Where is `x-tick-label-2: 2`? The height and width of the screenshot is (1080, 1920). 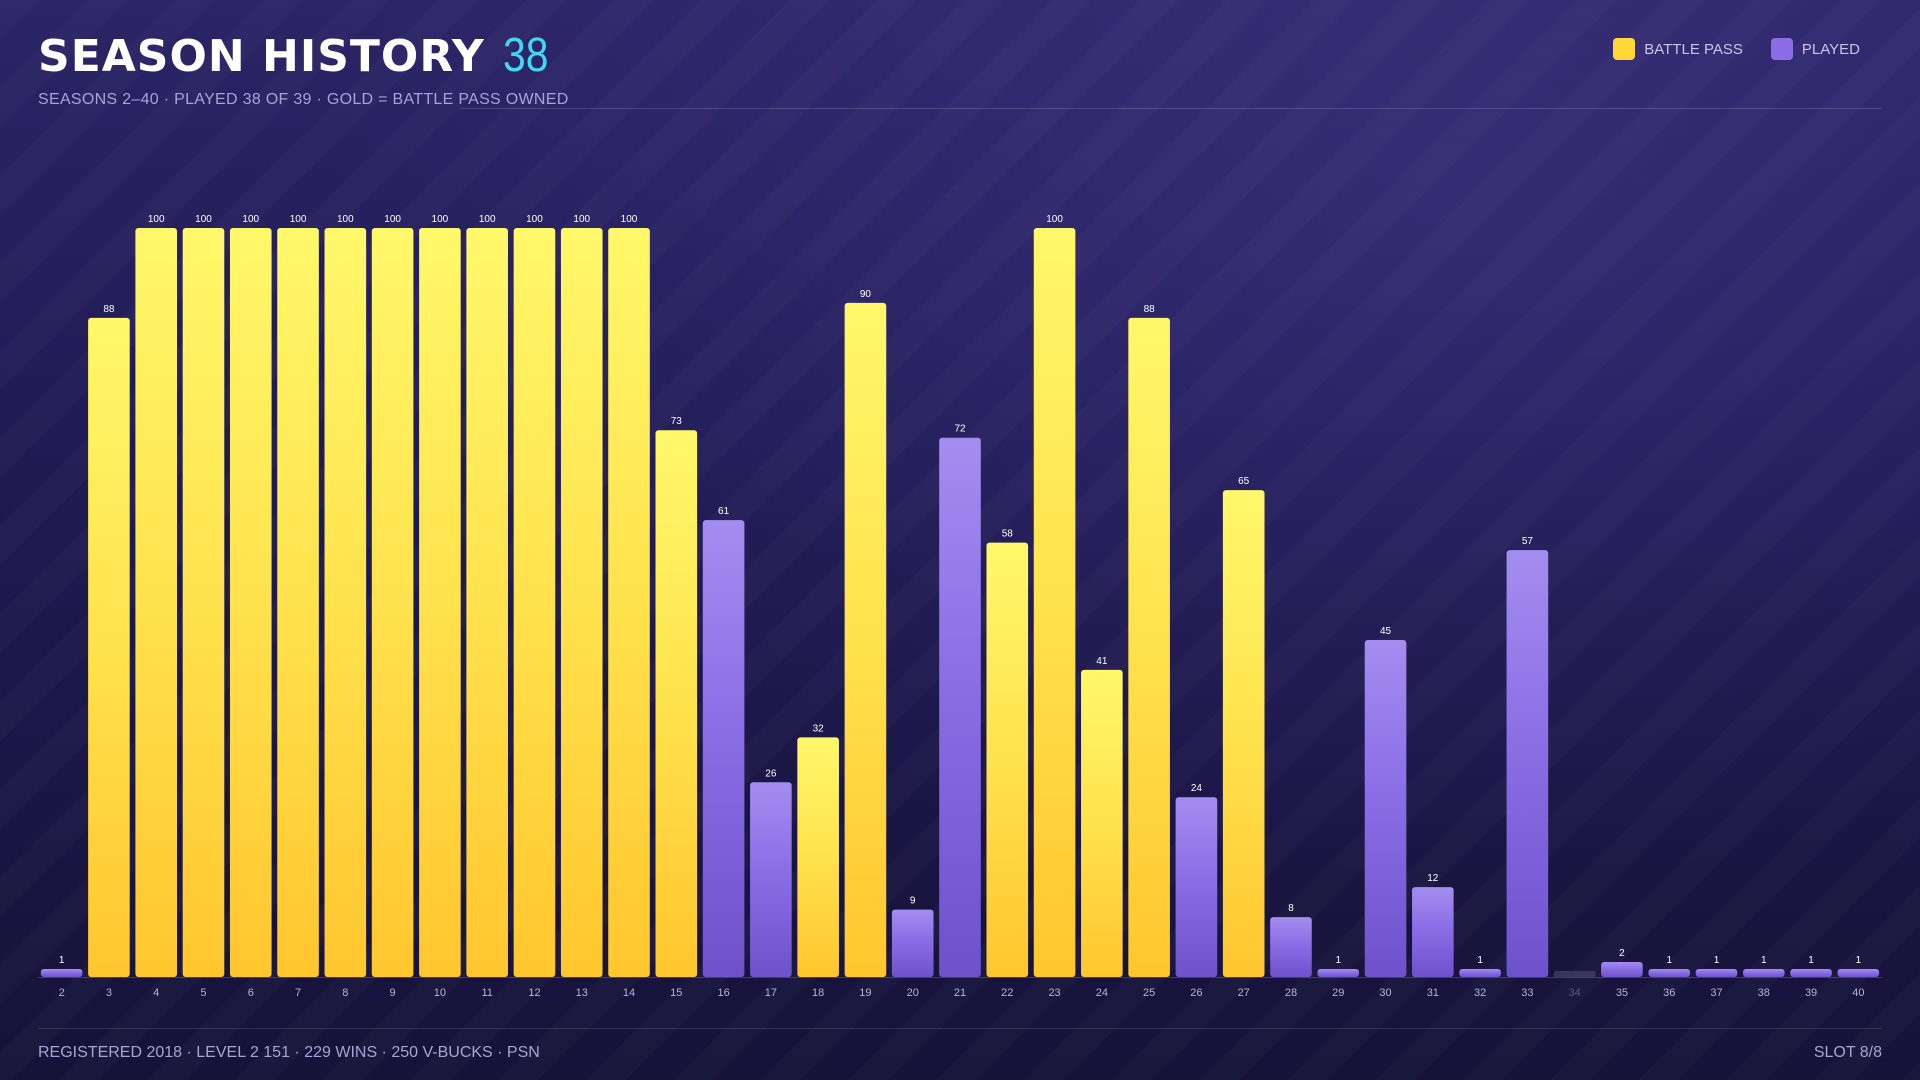
x-tick-label-2: 2 is located at coordinates (62, 993).